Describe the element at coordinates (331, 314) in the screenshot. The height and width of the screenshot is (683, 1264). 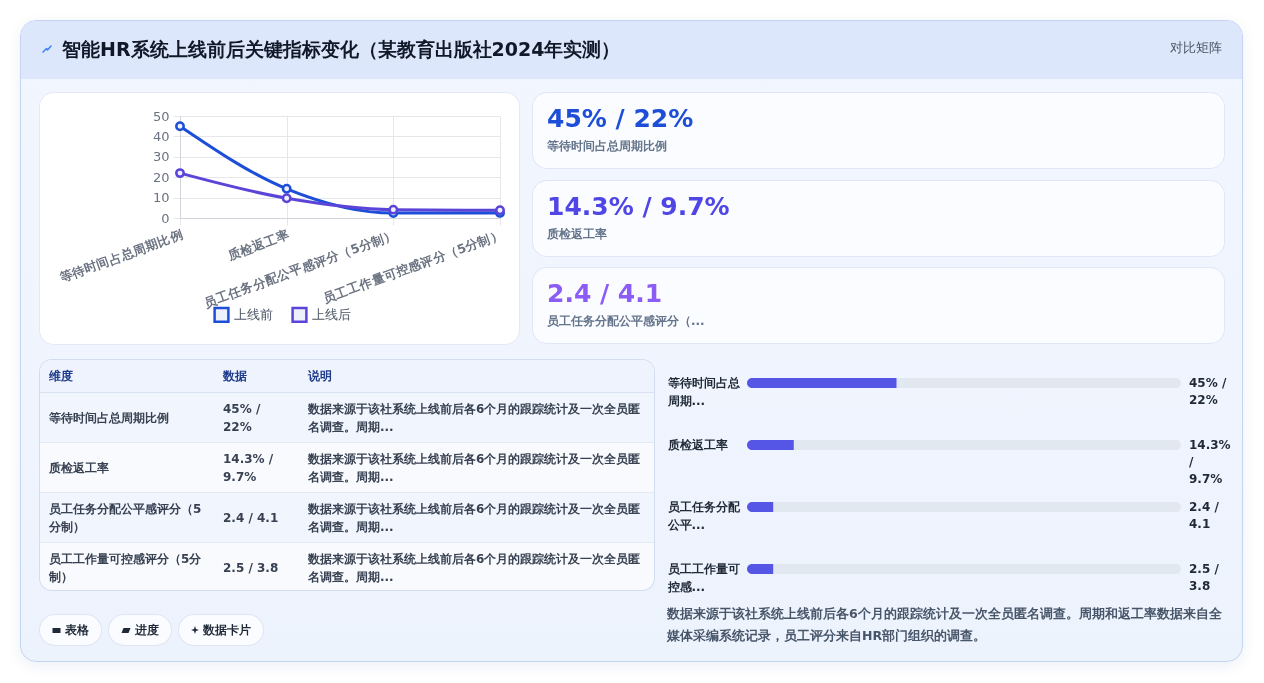
I see `legend-label: 上线后` at that location.